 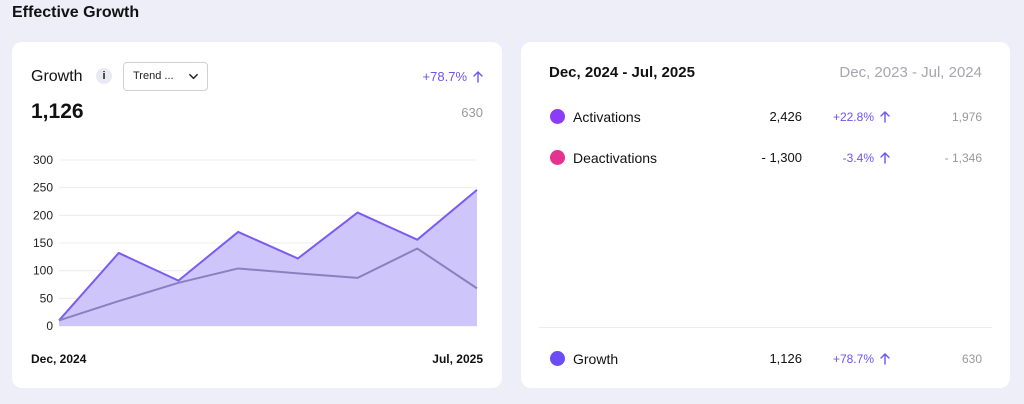 I want to click on previous-date-range: Dec, 2023 - Jul, 2024, so click(x=910, y=72).